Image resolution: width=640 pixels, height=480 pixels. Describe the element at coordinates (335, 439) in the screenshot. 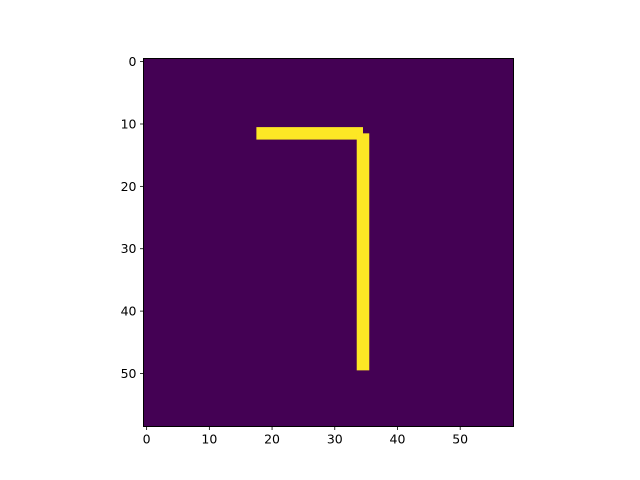

I see `x-tick-label: 30` at that location.